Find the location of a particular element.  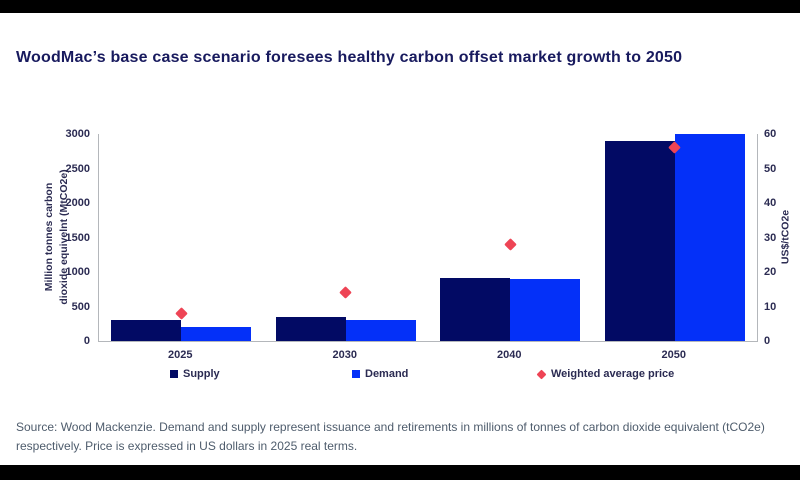

price-diamond-icon is located at coordinates (541, 374).